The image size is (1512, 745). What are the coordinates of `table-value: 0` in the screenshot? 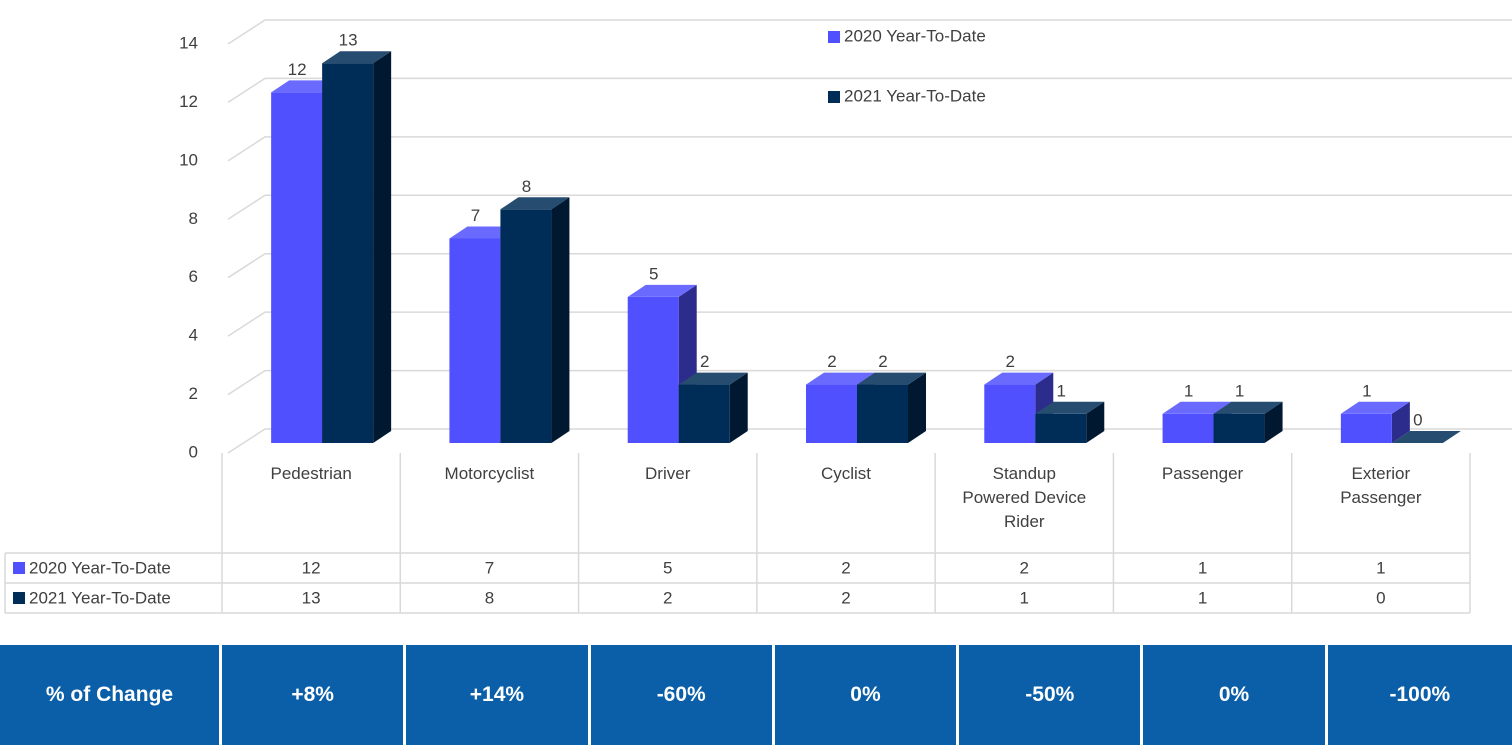 It's located at (1380, 597).